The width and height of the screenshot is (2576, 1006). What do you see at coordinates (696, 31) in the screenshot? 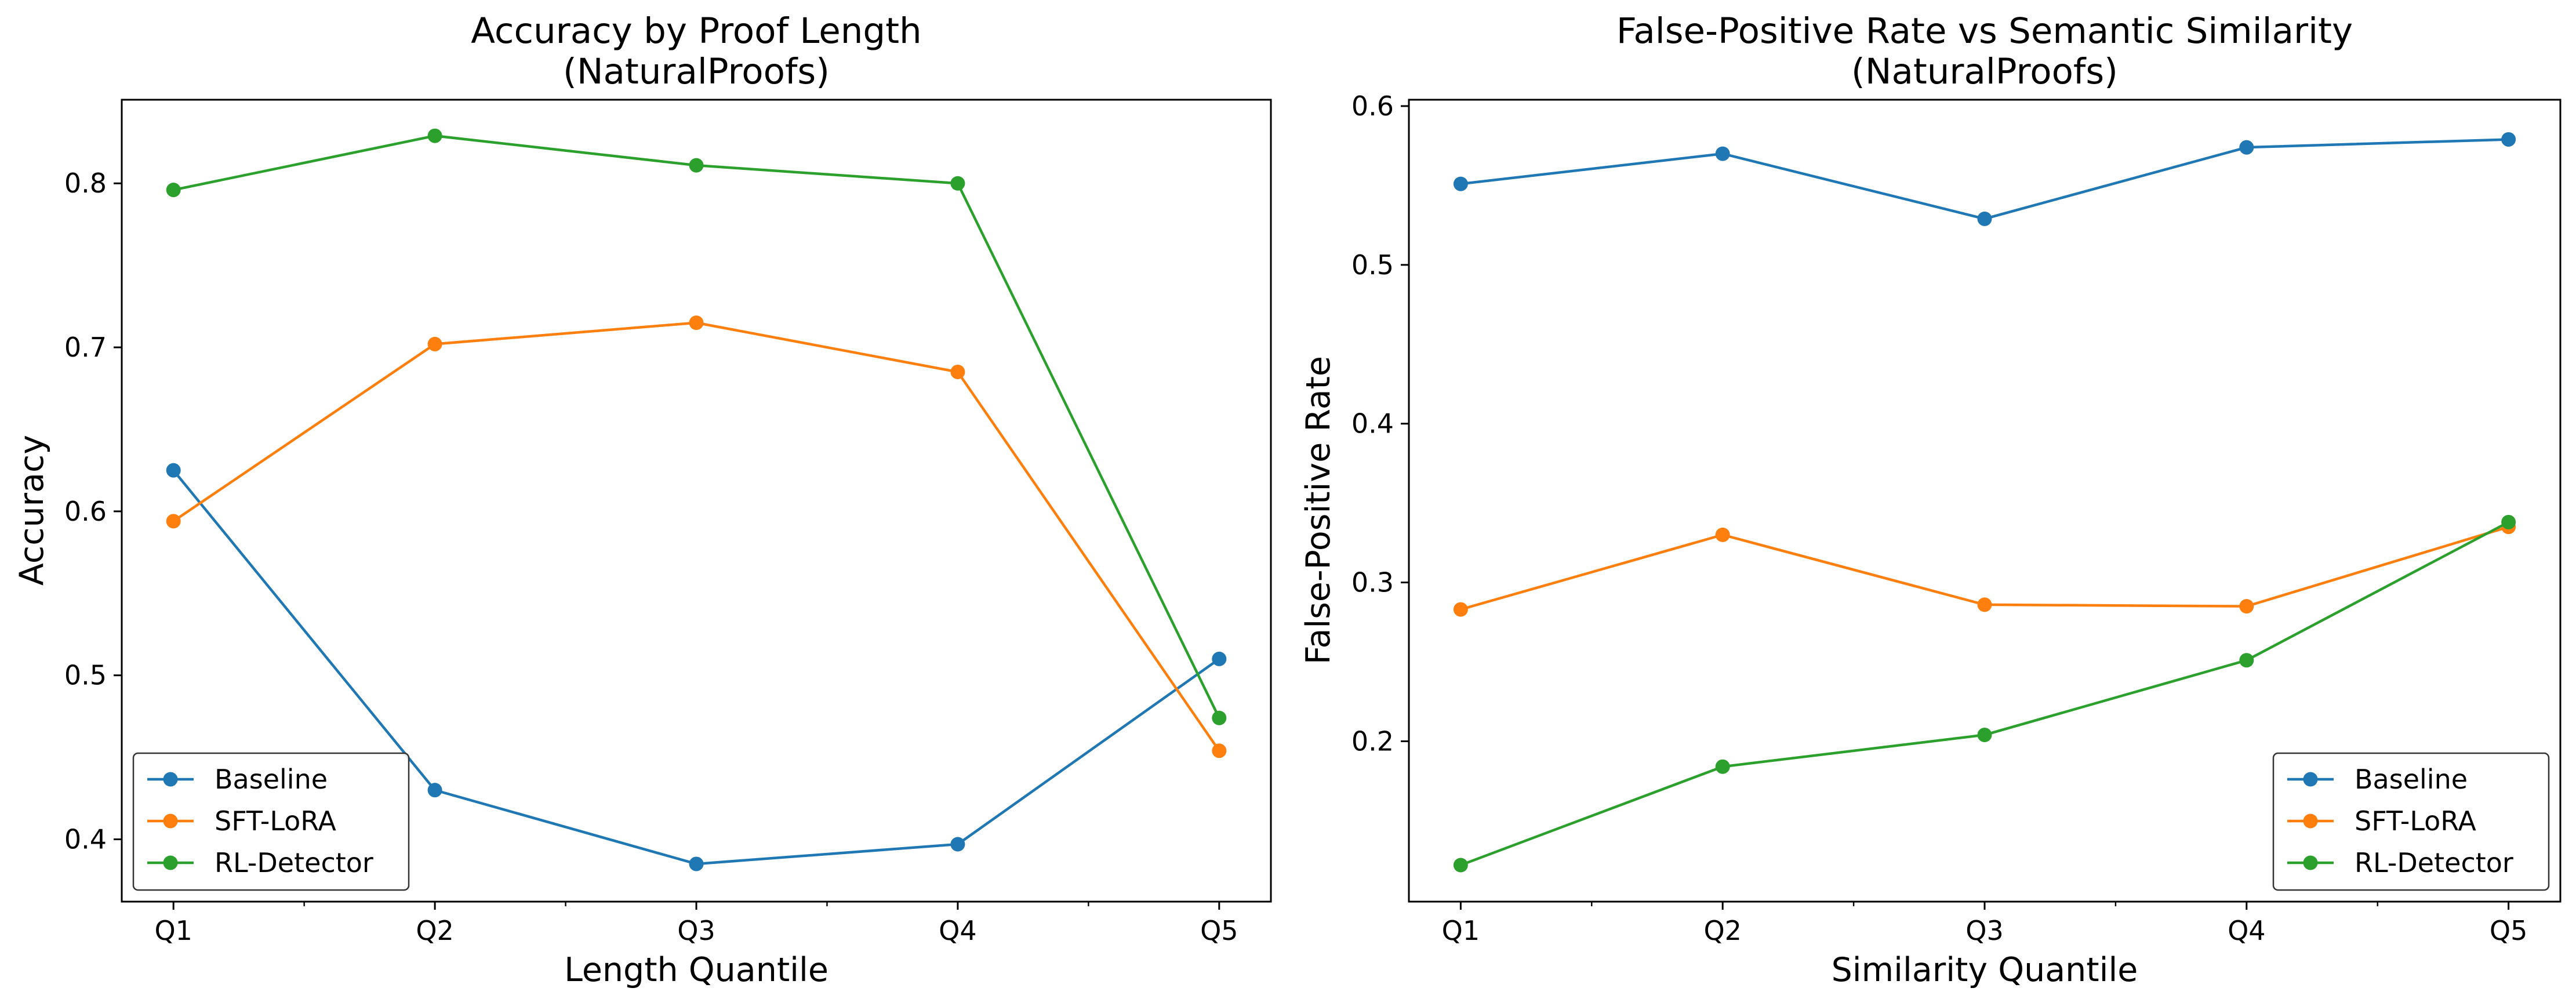
I see `chart-title: Accuracy by Proof Length` at bounding box center [696, 31].